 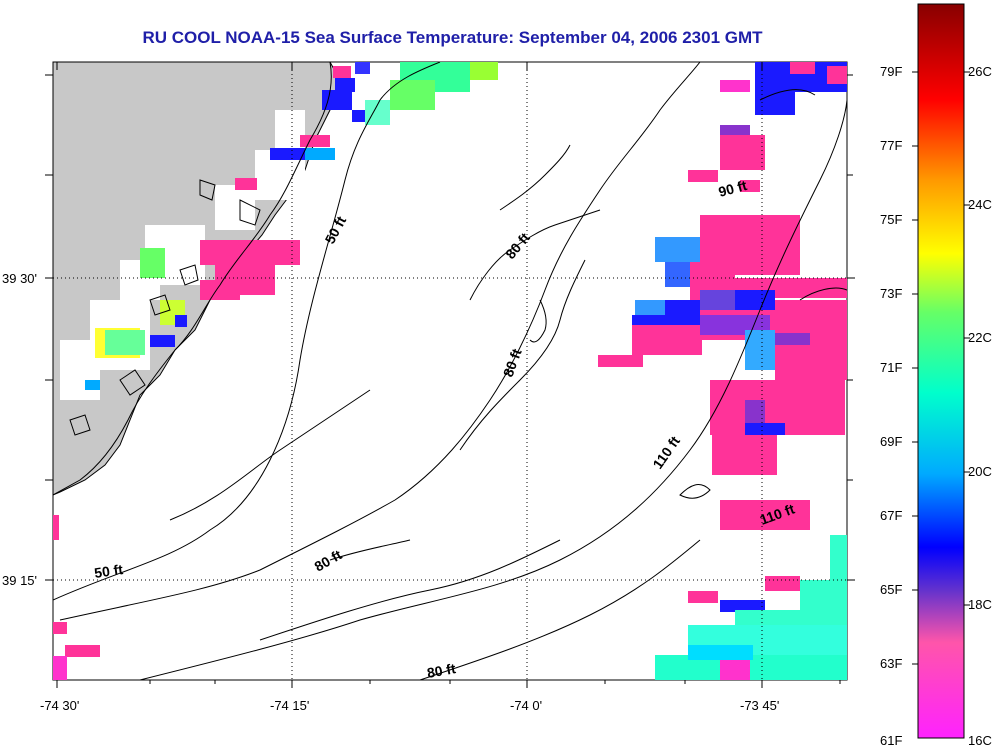 I want to click on contour-label: 50 ft, so click(x=108, y=571).